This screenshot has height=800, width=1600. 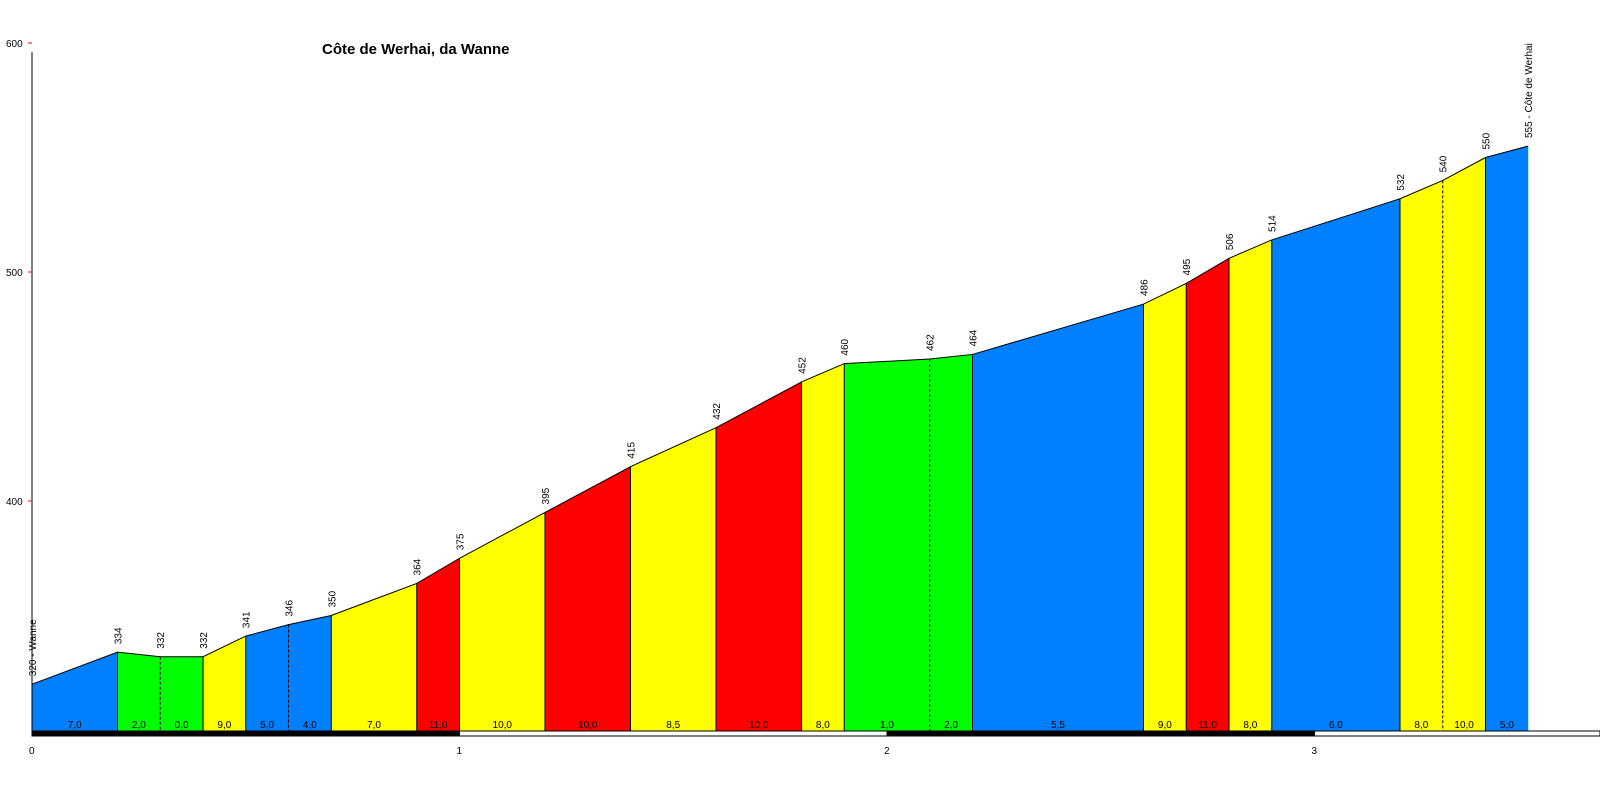 I want to click on elevation-label: 555 - Côte de Werhai, so click(x=1529, y=90).